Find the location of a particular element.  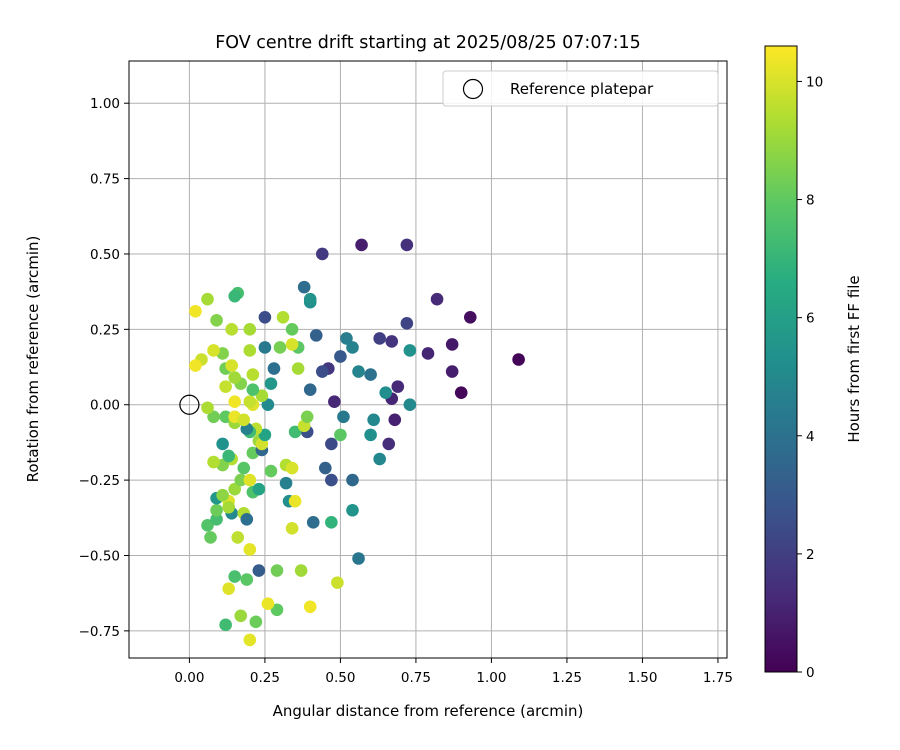

y-axis-ticks: −0.75 −0.50 −0.25 0.00 0.25 0.50 0.75 1.00 is located at coordinates (104, 368).